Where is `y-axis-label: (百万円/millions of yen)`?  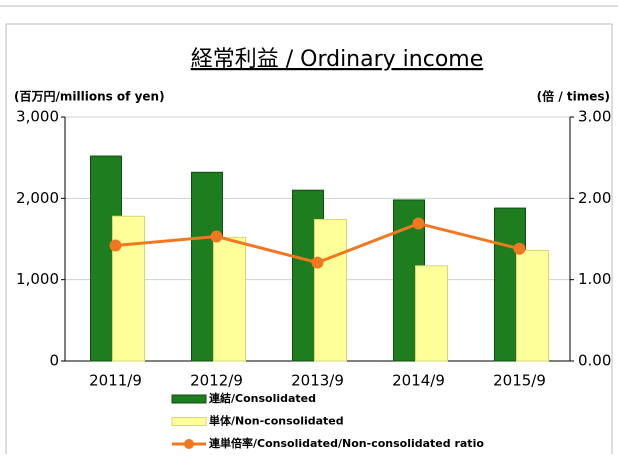
y-axis-label: (百万円/millions of yen) is located at coordinates (89, 97).